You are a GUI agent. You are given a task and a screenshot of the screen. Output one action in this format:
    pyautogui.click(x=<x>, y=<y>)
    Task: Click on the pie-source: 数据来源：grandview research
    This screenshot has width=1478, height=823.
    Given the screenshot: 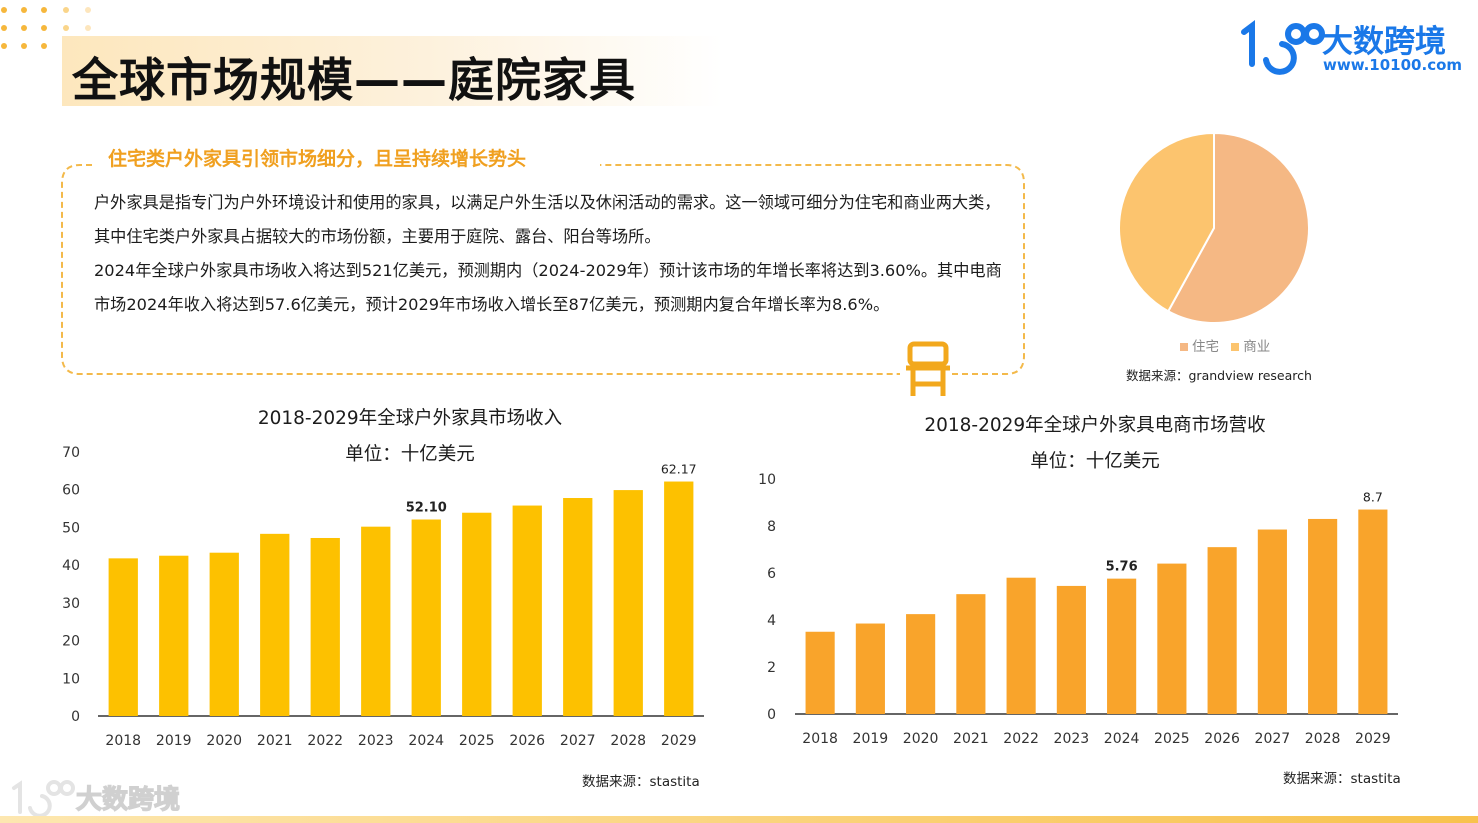 What is the action you would take?
    pyautogui.click(x=1219, y=375)
    